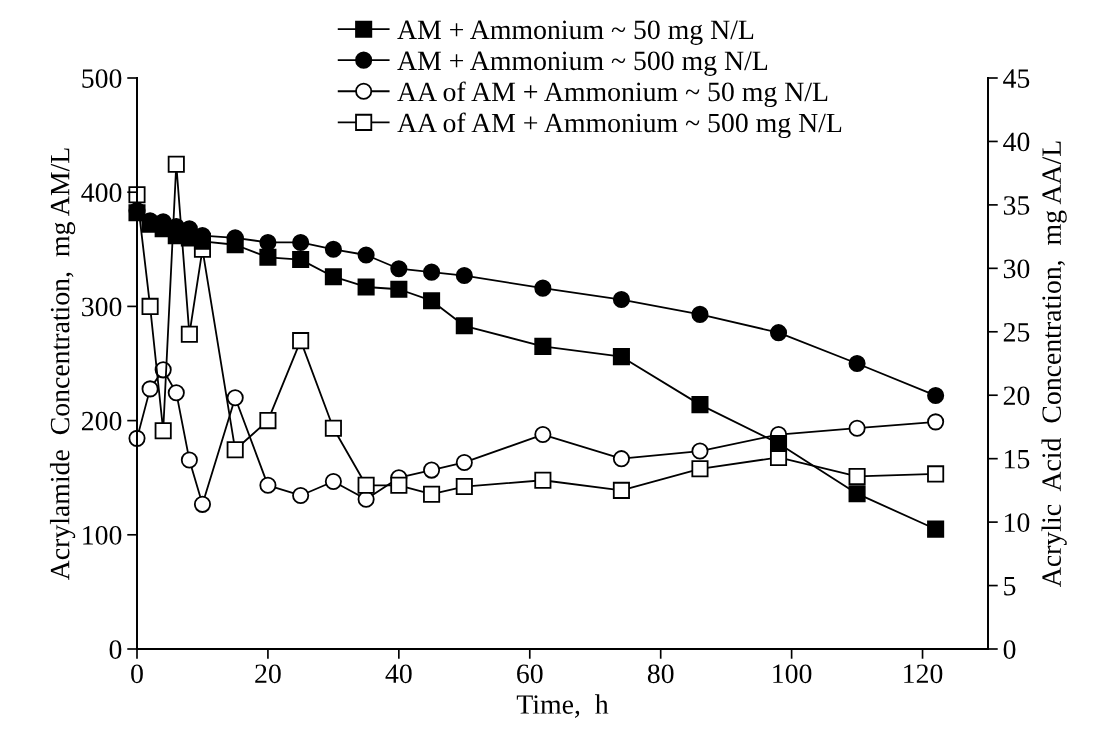  What do you see at coordinates (575, 32) in the screenshot?
I see `legend-label: AM + Ammonium ~ 50 mg N/L` at bounding box center [575, 32].